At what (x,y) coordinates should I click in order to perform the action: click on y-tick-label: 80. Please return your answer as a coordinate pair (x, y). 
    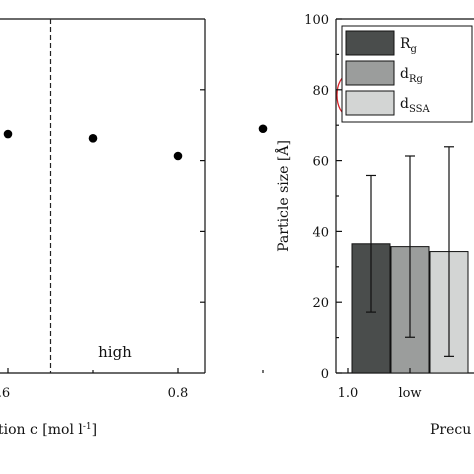
    Looking at the image, I should click on (320, 91).